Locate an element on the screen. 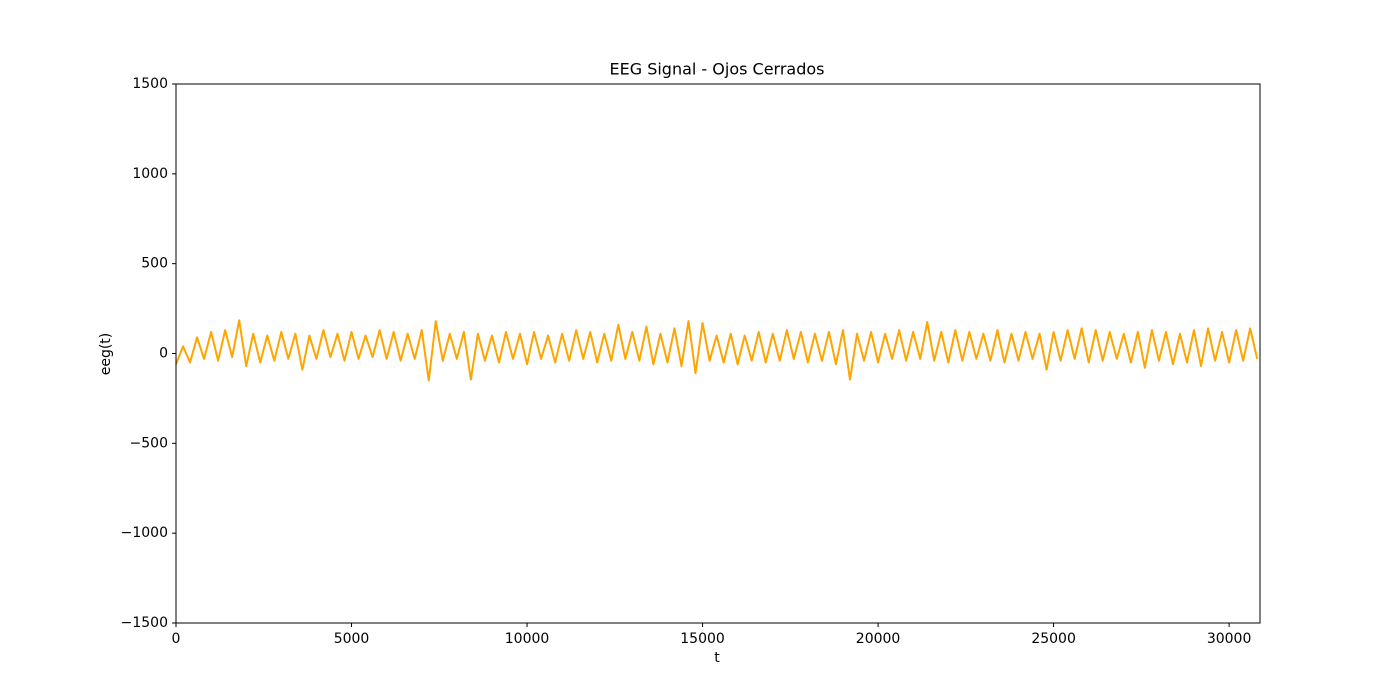 Image resolution: width=1400 pixels, height=700 pixels. y-tick-label: 500 is located at coordinates (154, 264).